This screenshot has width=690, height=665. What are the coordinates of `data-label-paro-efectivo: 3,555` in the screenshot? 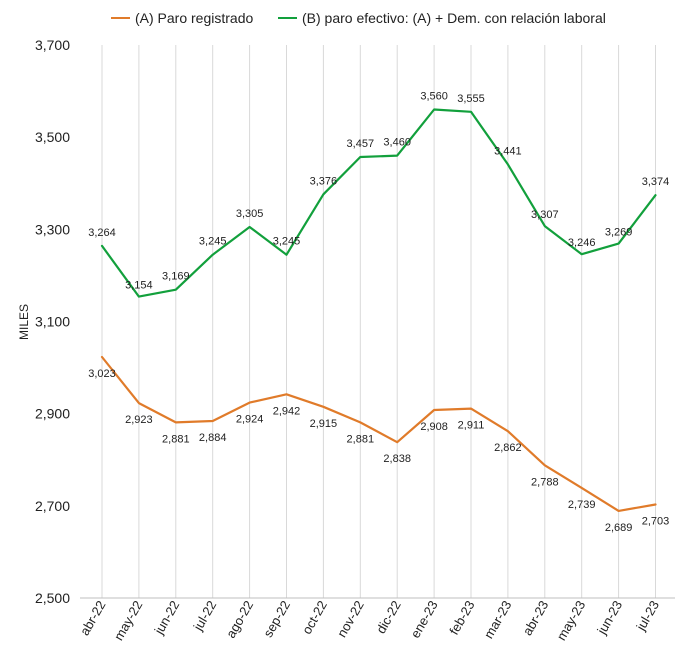 It's located at (471, 99).